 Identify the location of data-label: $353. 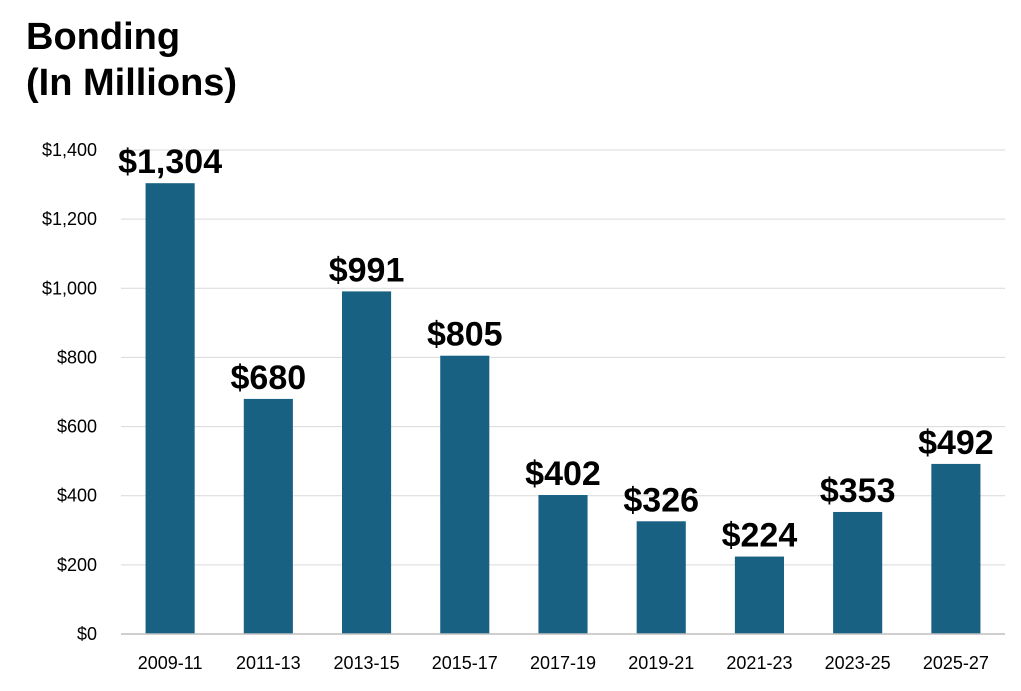
(858, 491).